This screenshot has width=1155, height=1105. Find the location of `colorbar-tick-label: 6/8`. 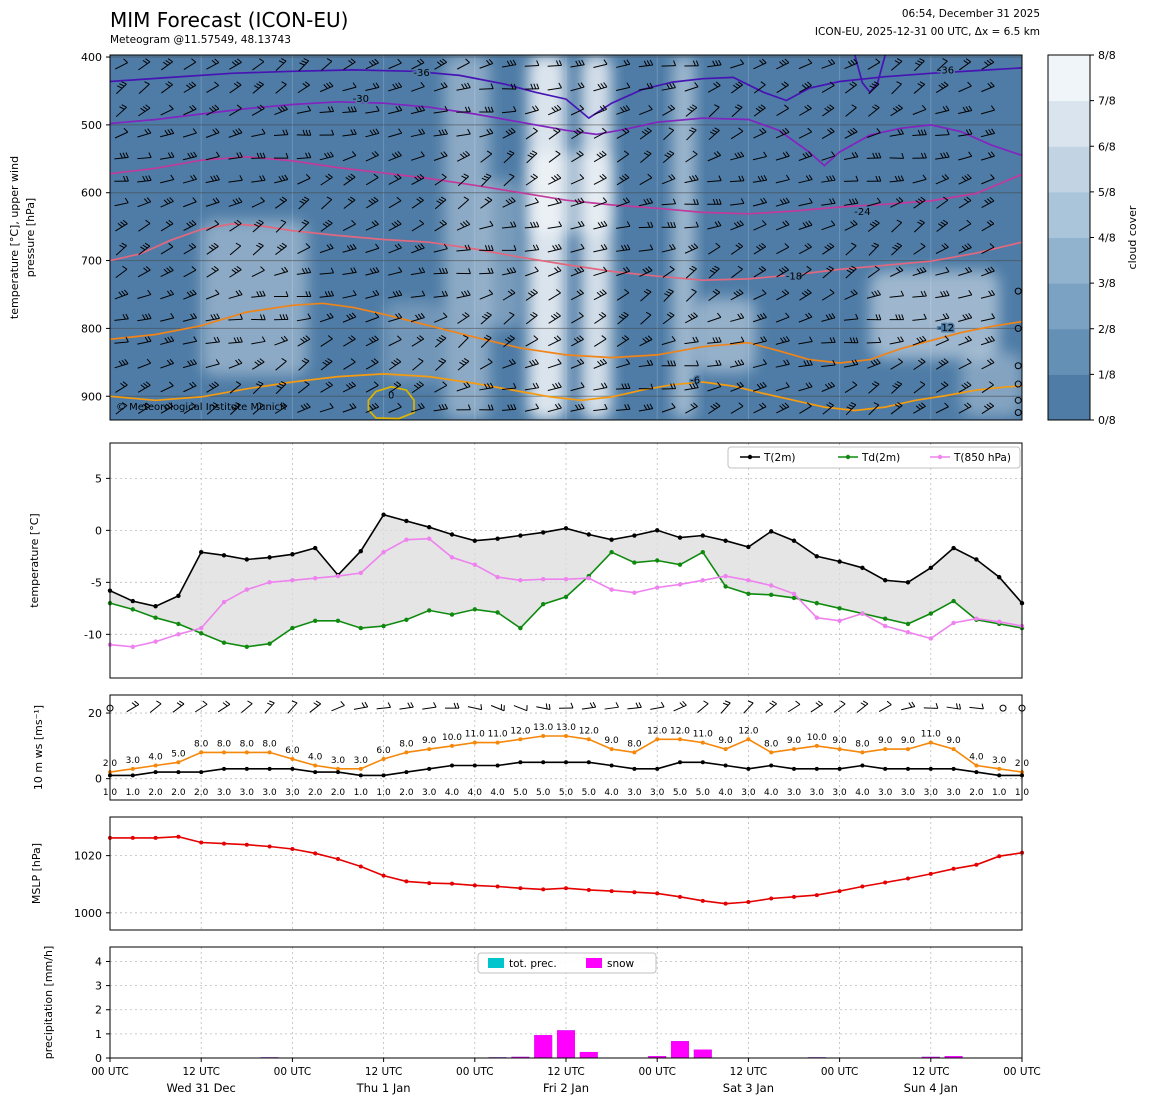

colorbar-tick-label: 6/8 is located at coordinates (1107, 146).